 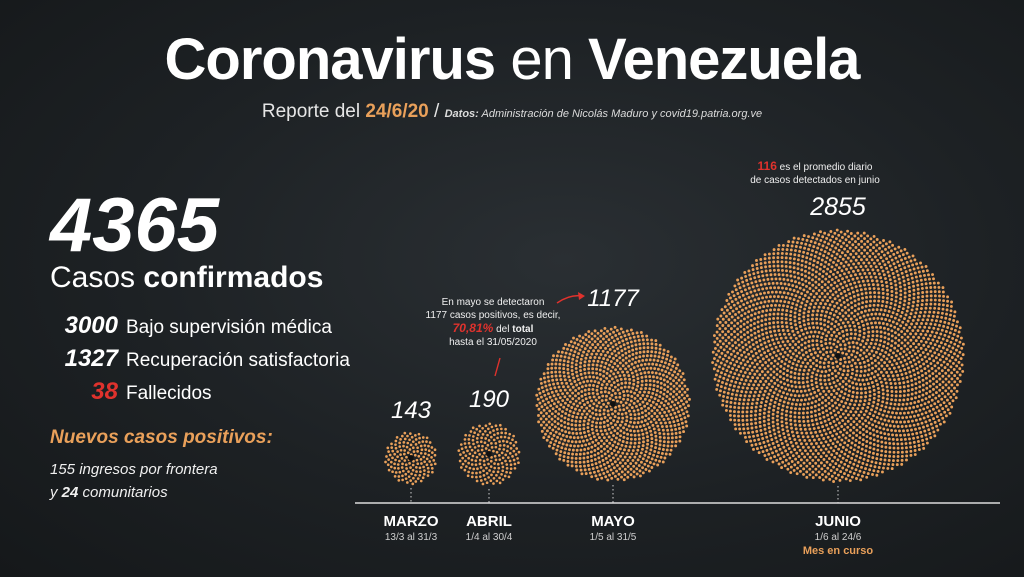 What do you see at coordinates (91, 325) in the screenshot?
I see `stat-value: 3000` at bounding box center [91, 325].